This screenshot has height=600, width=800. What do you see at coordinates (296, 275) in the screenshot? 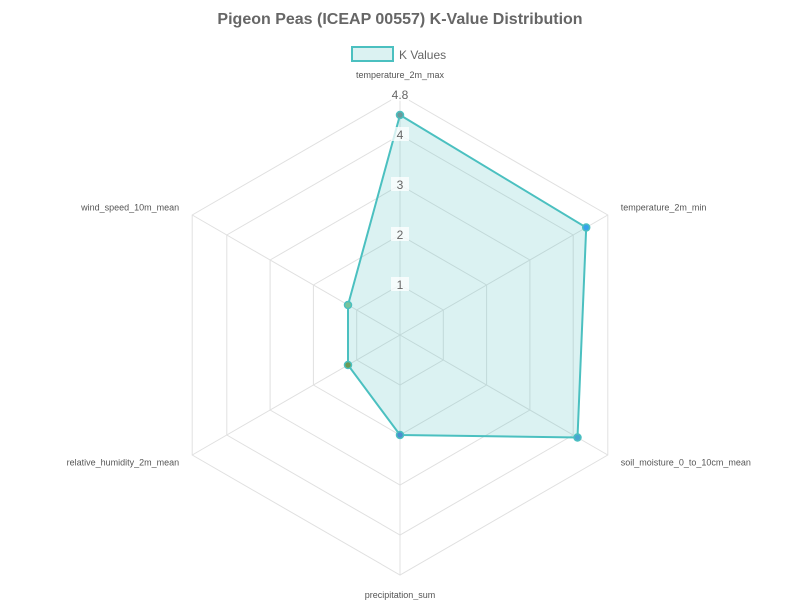
I see `axis-line-wind_speed_10m_mean` at bounding box center [296, 275].